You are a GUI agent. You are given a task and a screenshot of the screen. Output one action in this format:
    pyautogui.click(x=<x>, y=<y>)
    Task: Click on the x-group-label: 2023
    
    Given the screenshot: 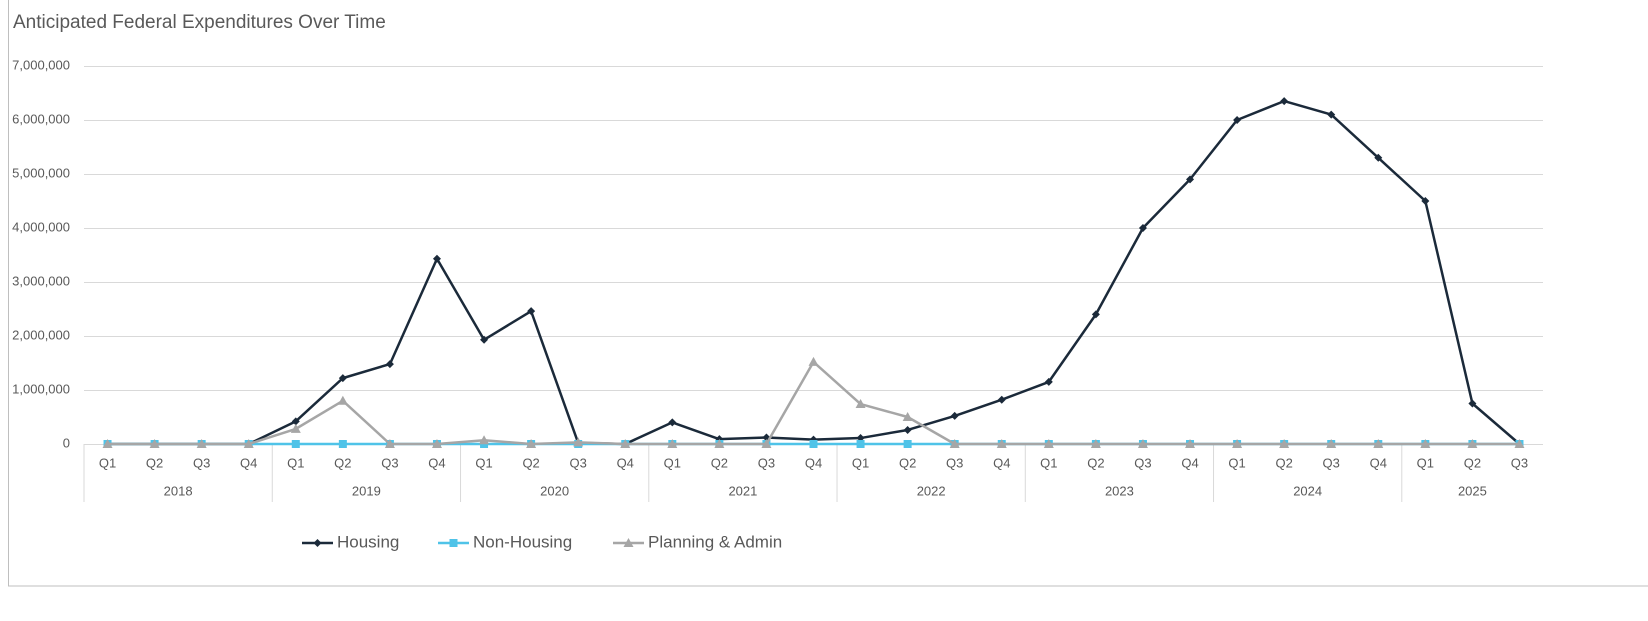 What is the action you would take?
    pyautogui.click(x=1119, y=490)
    